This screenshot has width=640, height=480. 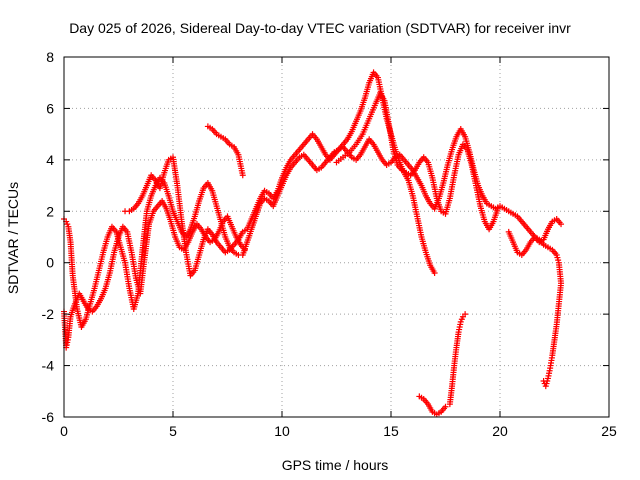 What do you see at coordinates (434, 273) in the screenshot?
I see `data-point-track-a` at bounding box center [434, 273].